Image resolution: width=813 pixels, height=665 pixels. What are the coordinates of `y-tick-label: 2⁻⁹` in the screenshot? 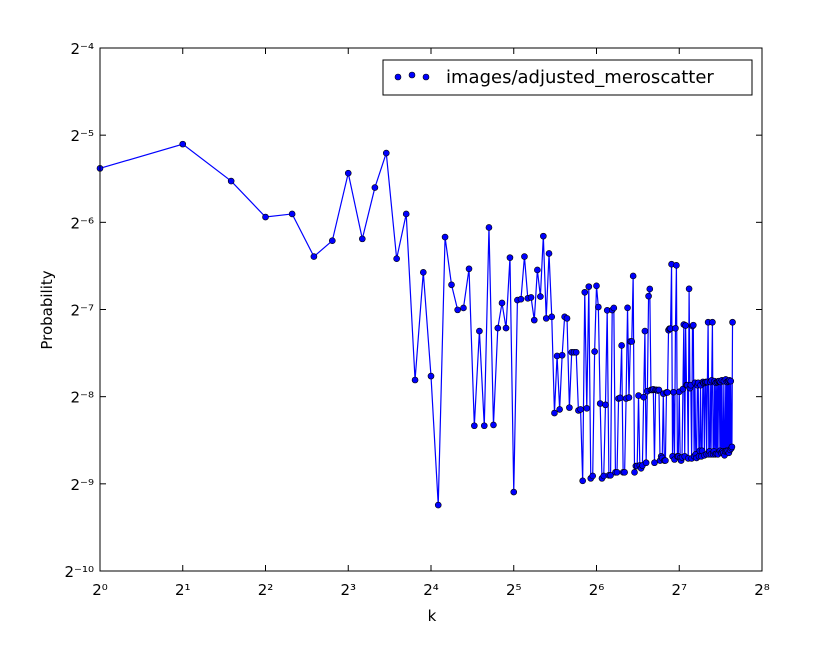 It's located at (82, 485).